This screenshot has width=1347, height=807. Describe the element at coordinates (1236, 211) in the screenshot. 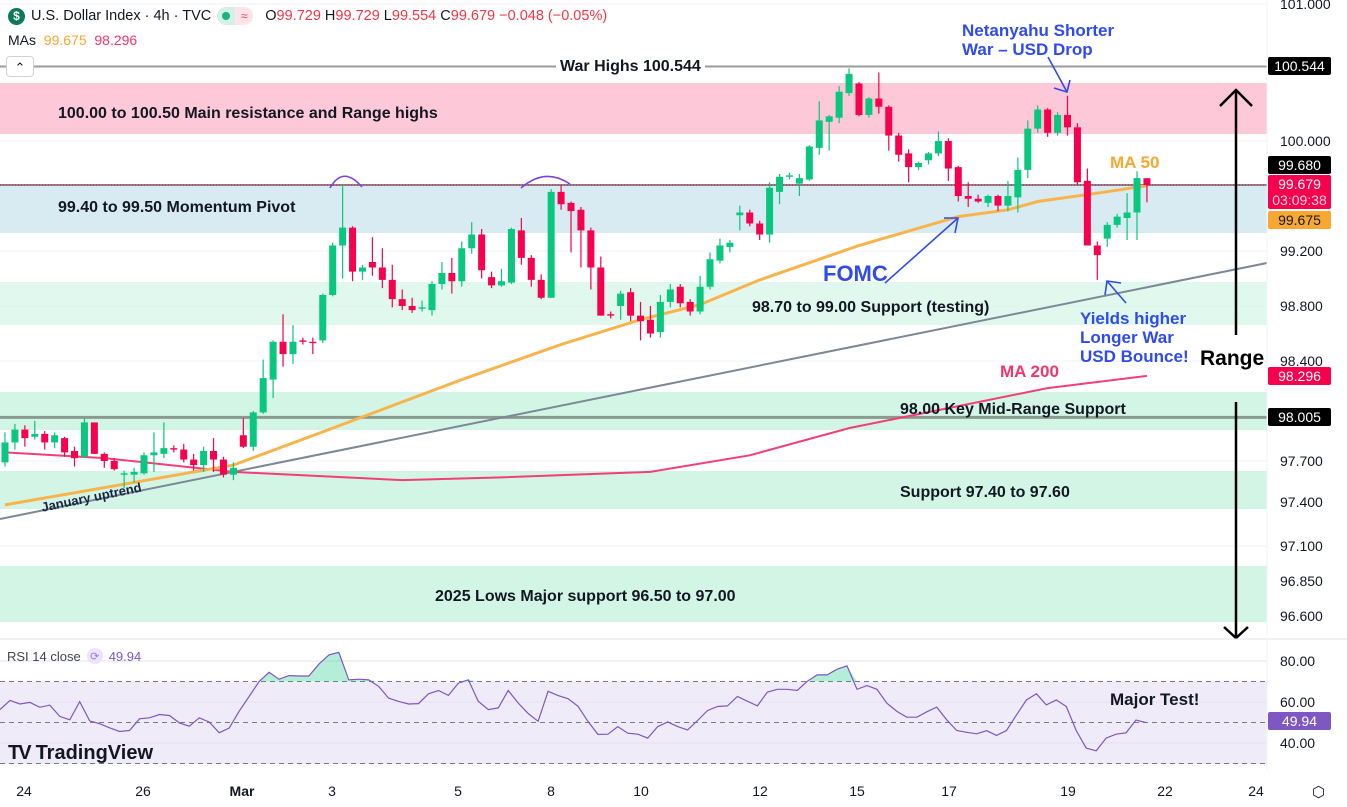

I see `range-arrow-up` at that location.